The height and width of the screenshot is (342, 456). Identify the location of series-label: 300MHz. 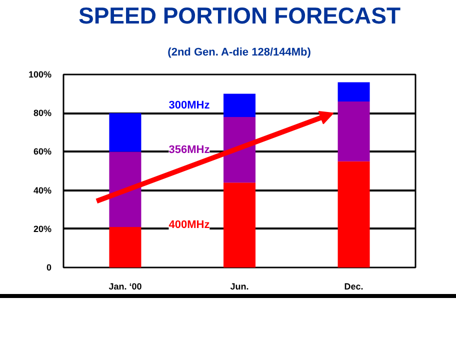
(189, 105).